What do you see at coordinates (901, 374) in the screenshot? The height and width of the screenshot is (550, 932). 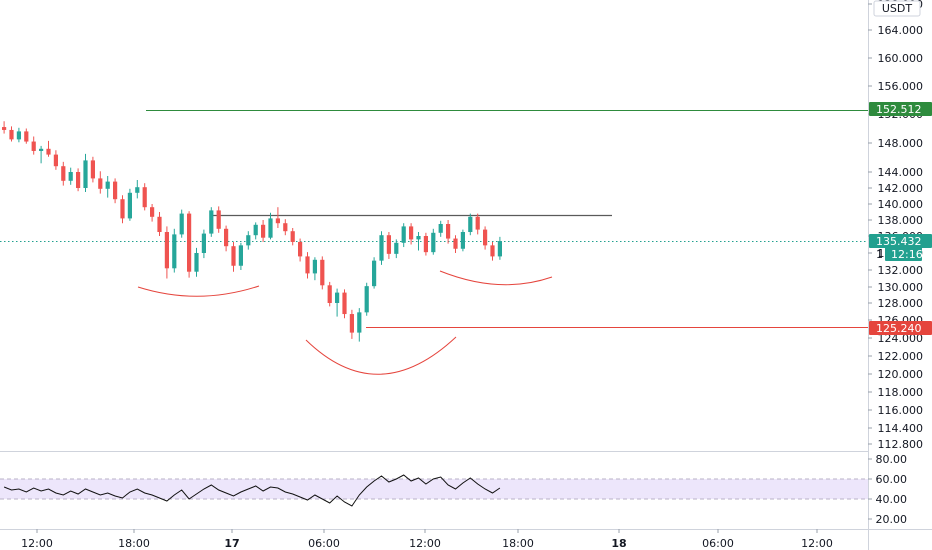 I see `price-tick-label: 120.000` at bounding box center [901, 374].